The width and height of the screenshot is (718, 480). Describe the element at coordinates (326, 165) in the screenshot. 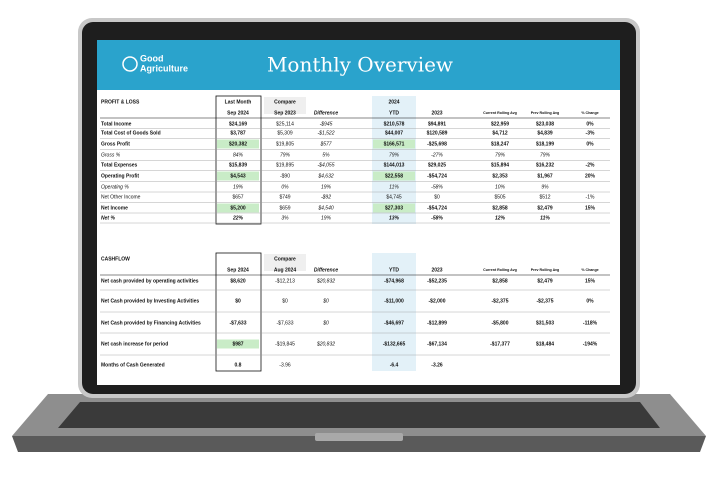

I see `cell: -$4,055` at that location.